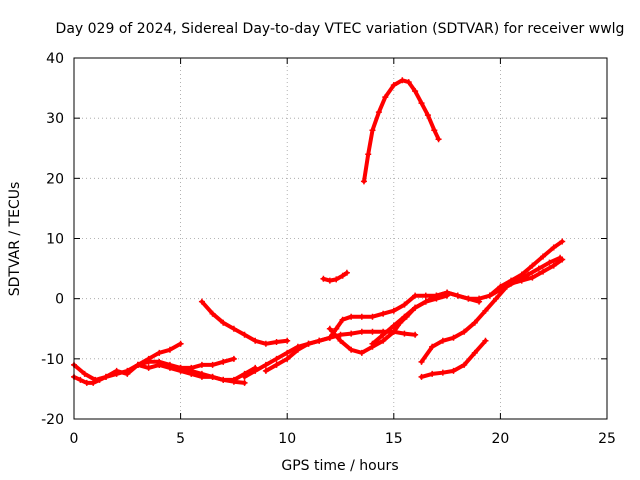 Image resolution: width=640 pixels, height=480 pixels. Describe the element at coordinates (55, 59) in the screenshot. I see `y-tick-label: 40` at that location.